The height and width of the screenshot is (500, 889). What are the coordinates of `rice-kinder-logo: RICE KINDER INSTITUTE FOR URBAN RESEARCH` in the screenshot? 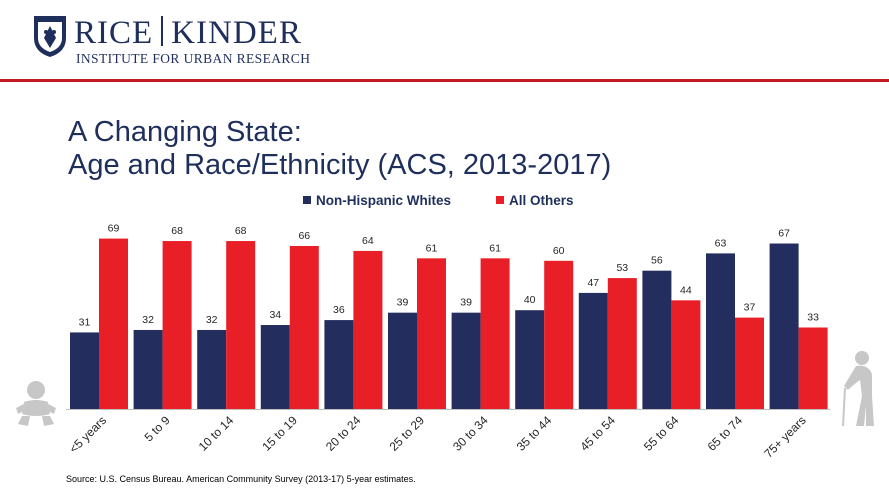 It's located at (172, 43).